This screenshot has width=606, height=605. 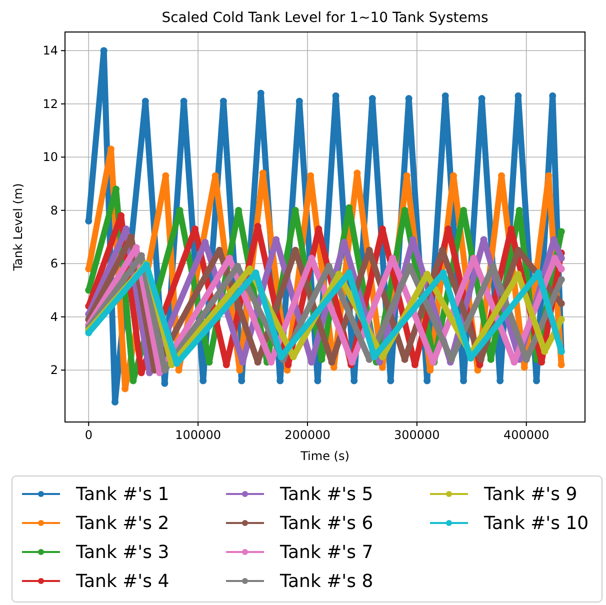 I want to click on legend-label: Tank #'s 5, so click(x=326, y=494).